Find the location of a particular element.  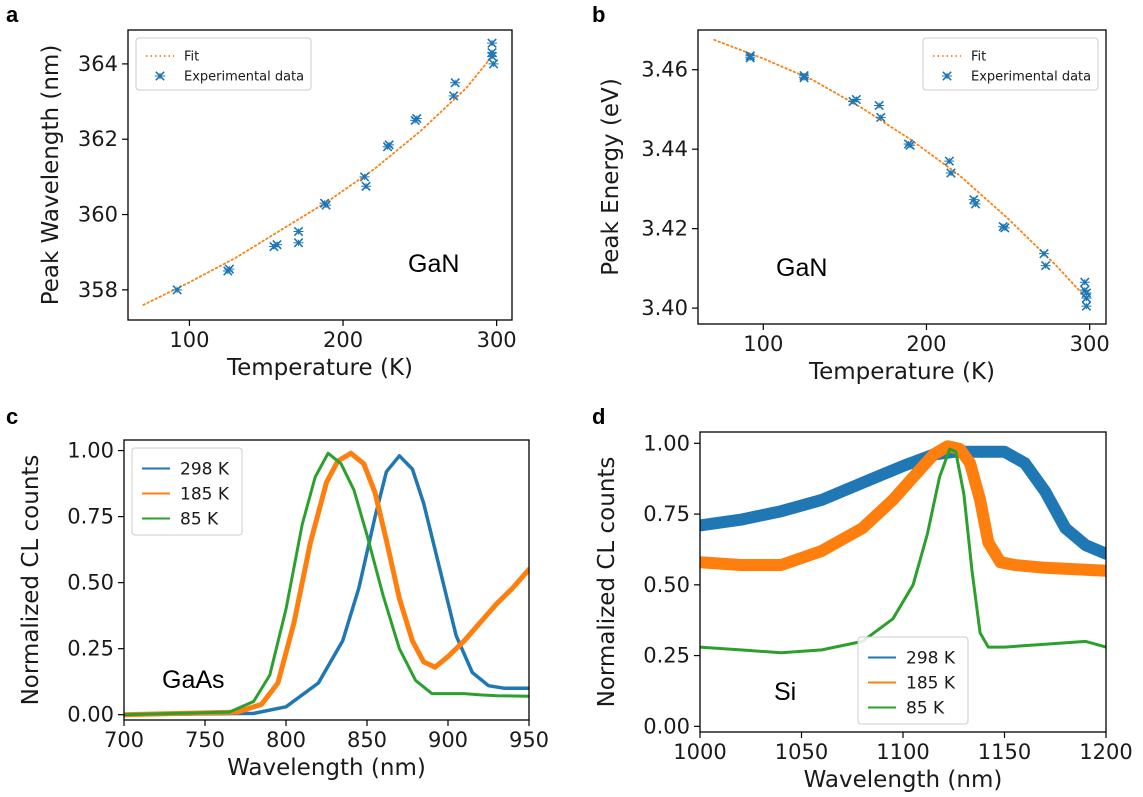

axes-frame-c is located at coordinates (326, 580).